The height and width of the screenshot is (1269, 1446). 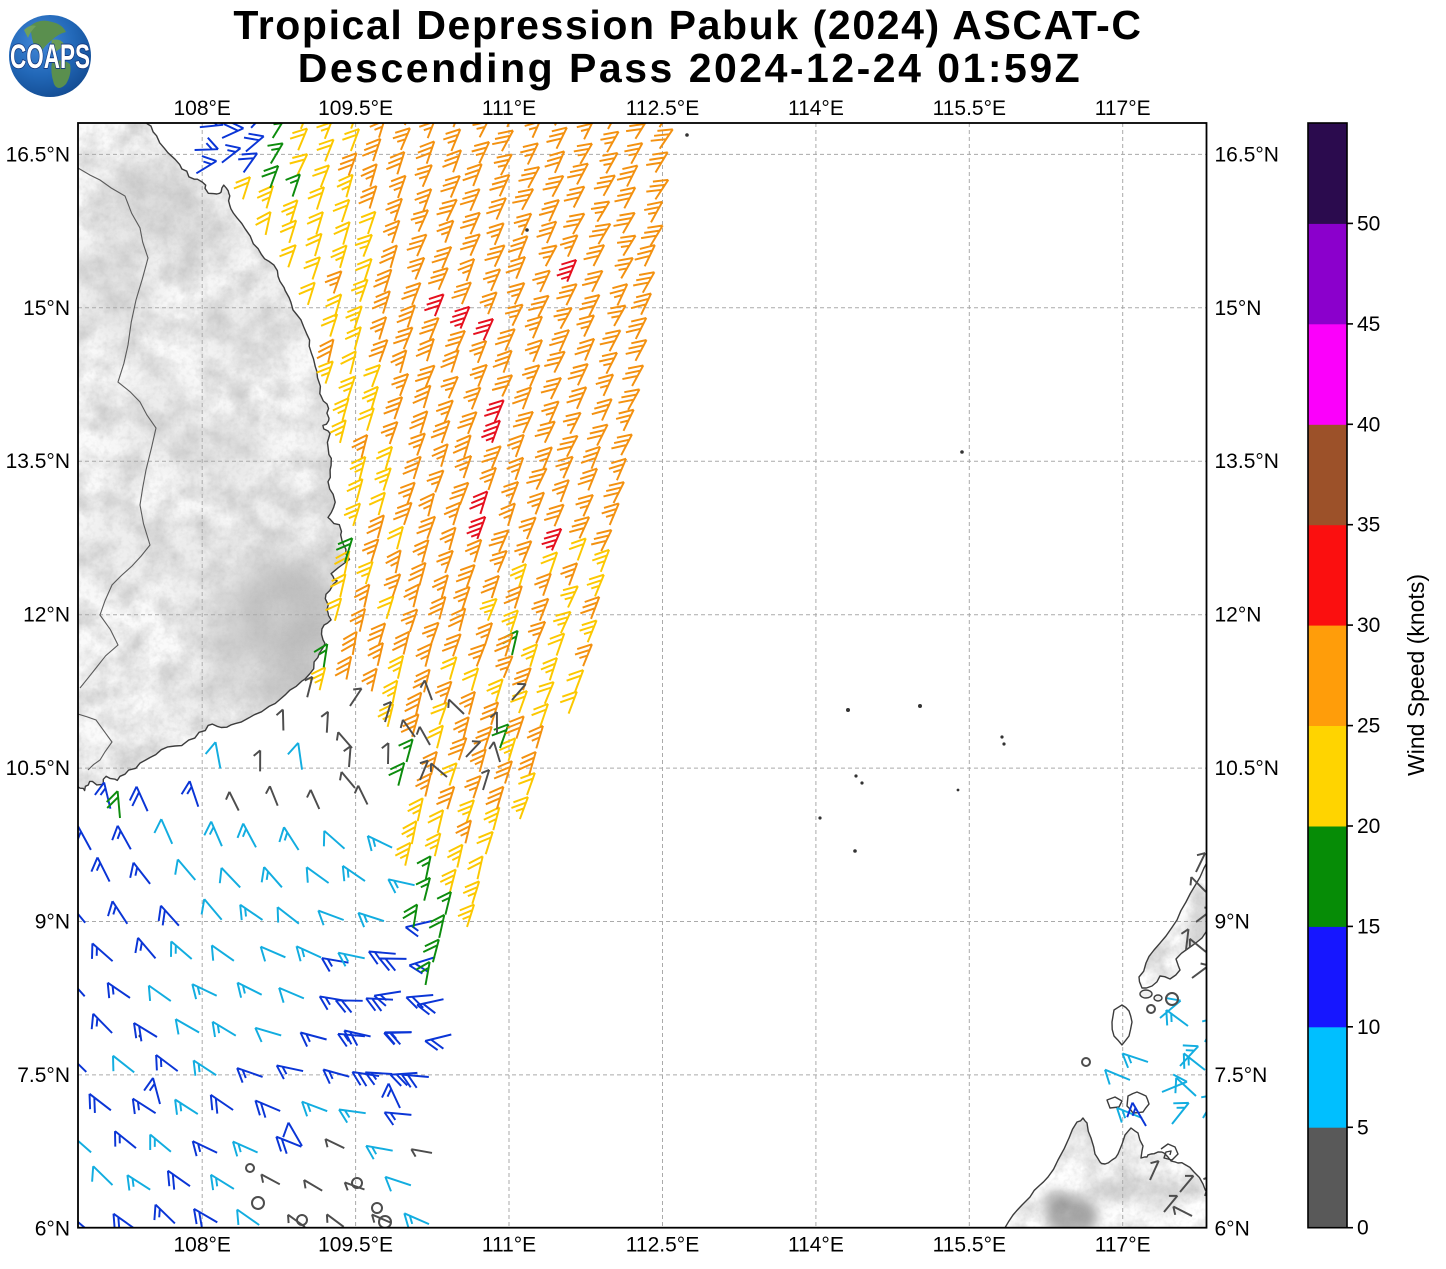 I want to click on svg-text: 40, so click(x=1368, y=424).